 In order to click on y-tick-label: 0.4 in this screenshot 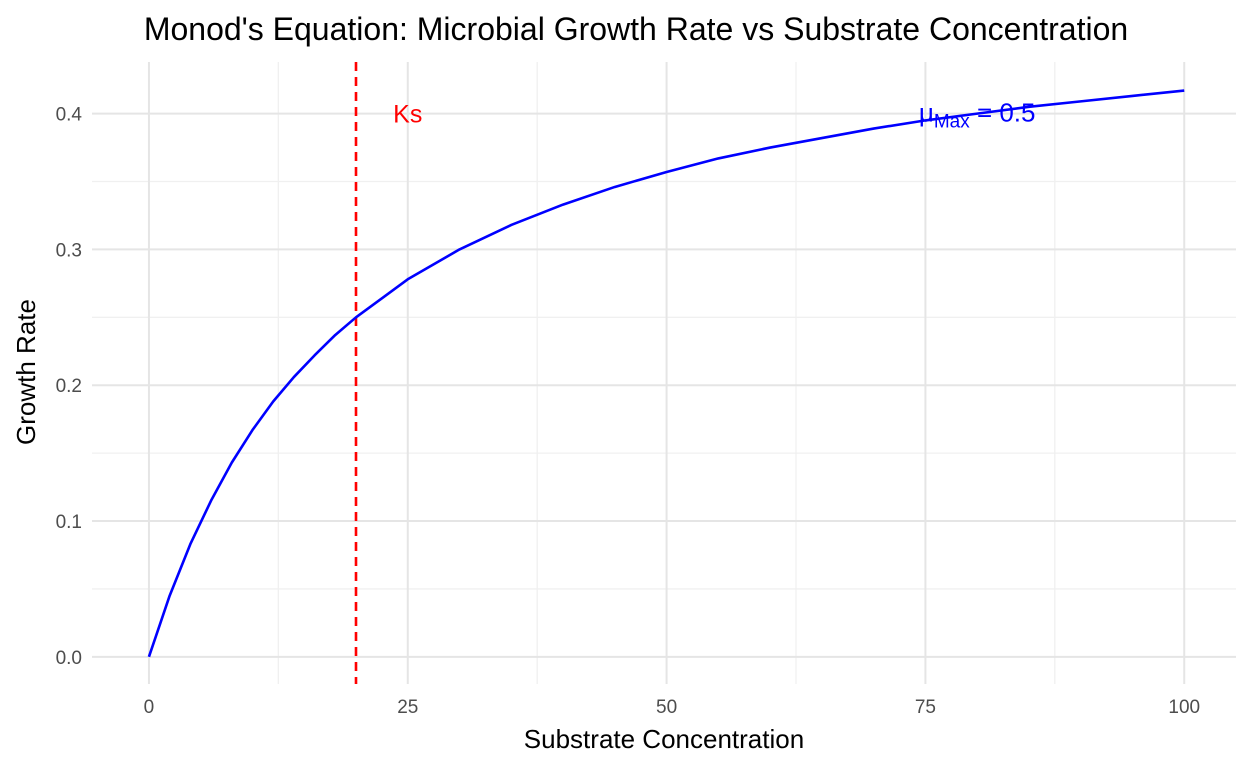, I will do `click(69, 115)`.